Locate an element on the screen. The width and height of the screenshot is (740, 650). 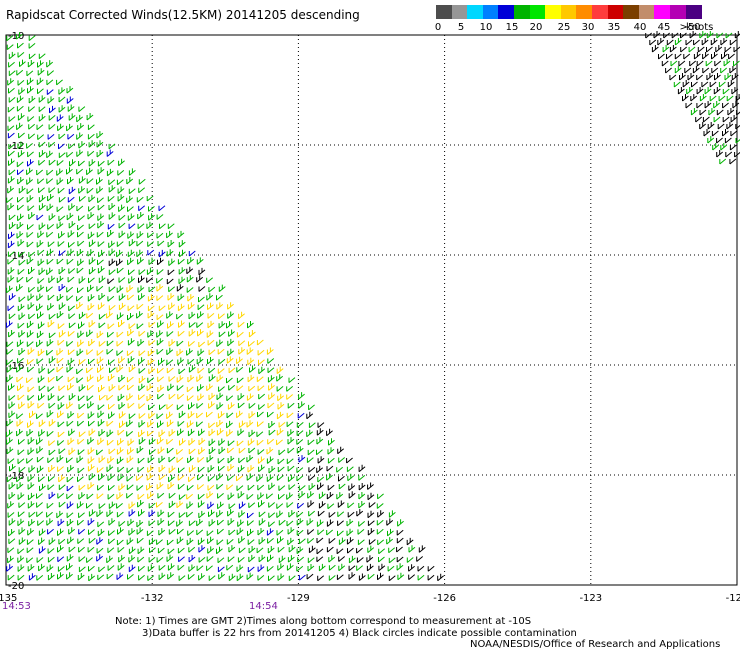
legend-tick-label: >50 is located at coordinates (690, 27).